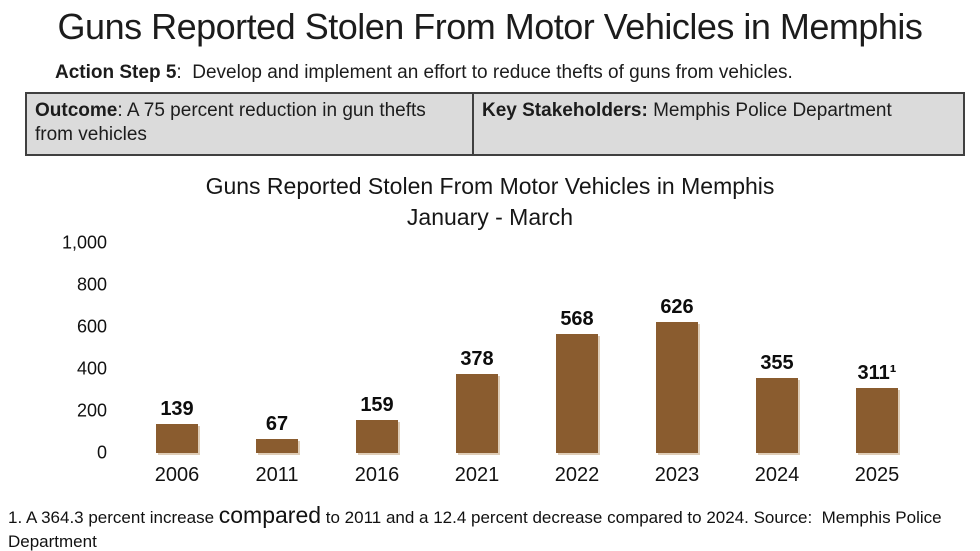 This screenshot has width=980, height=551. What do you see at coordinates (877, 348) in the screenshot?
I see `bar-stack: 311¹` at bounding box center [877, 348].